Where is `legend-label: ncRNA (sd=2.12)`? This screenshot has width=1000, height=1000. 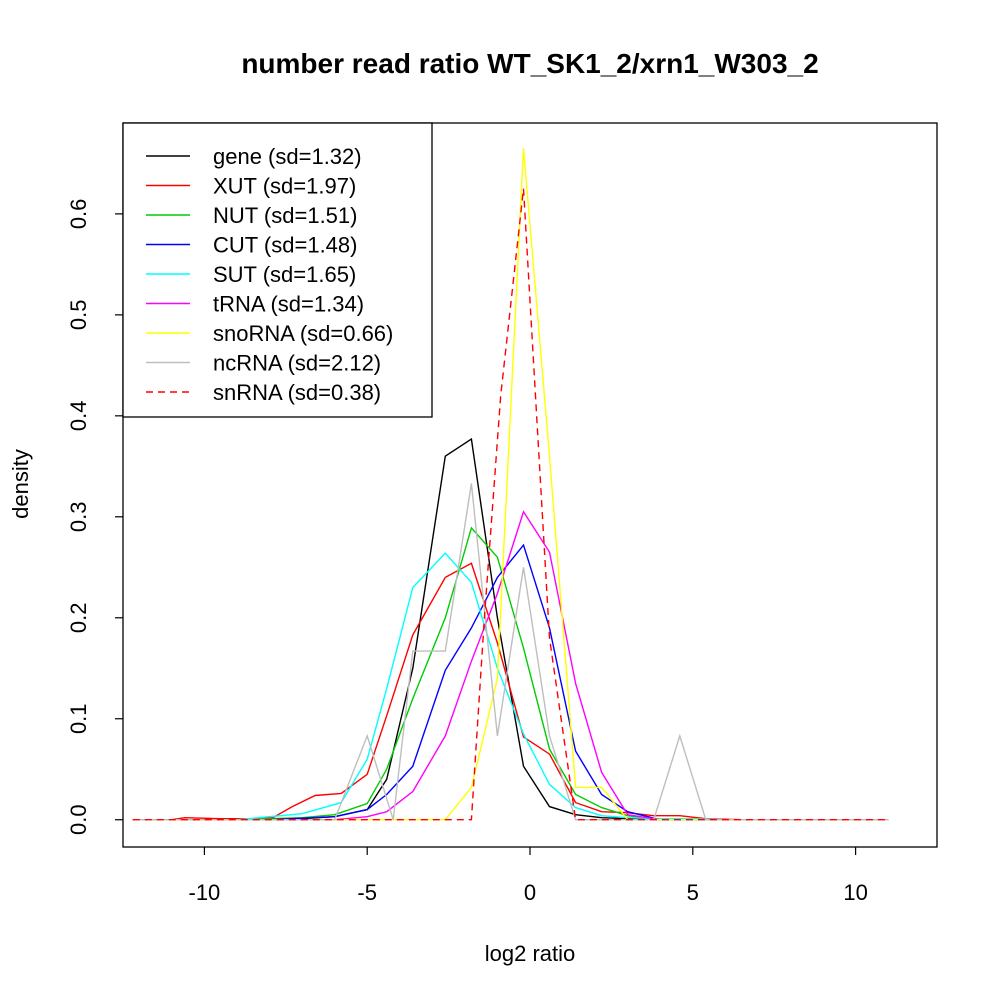 legend-label: ncRNA (sd=2.12) is located at coordinates (297, 363).